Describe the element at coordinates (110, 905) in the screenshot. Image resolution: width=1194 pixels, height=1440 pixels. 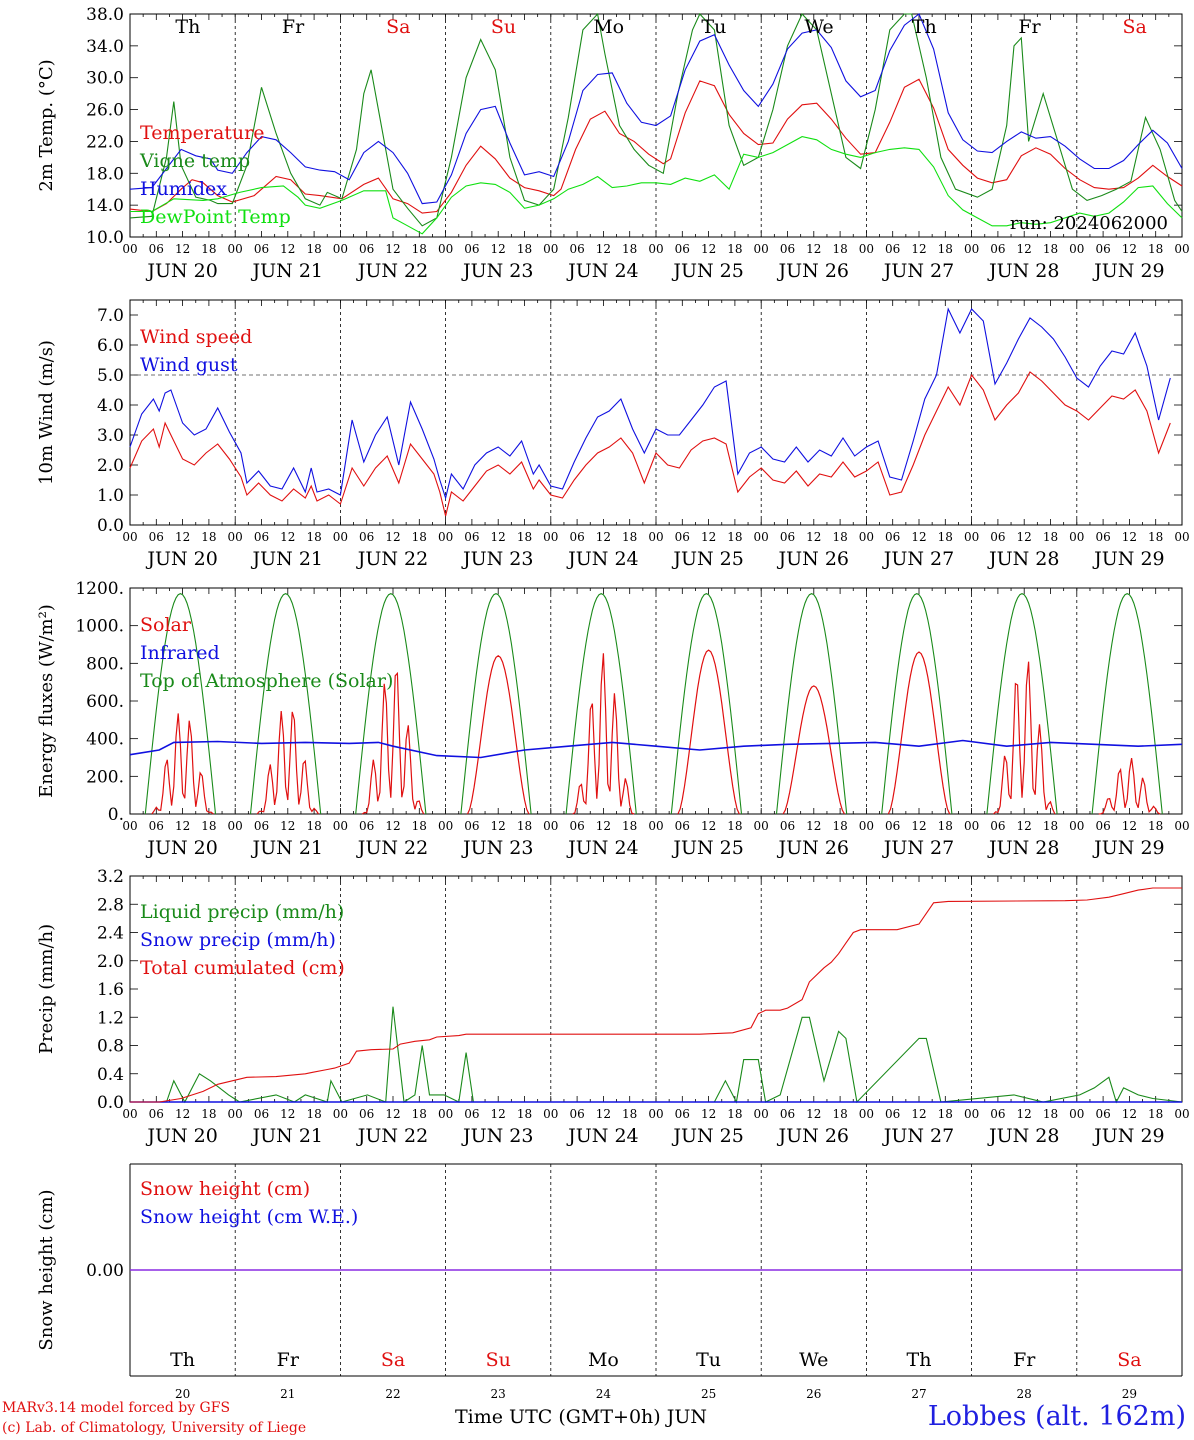
I see `y-tick-label: 2.8` at that location.